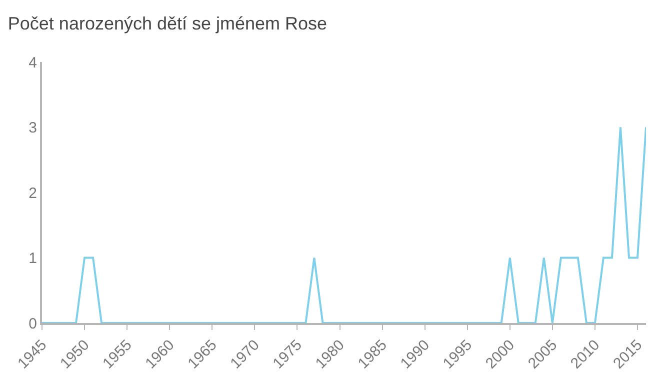 This screenshot has width=660, height=375. I want to click on y-tick-label: 1, so click(32, 258).